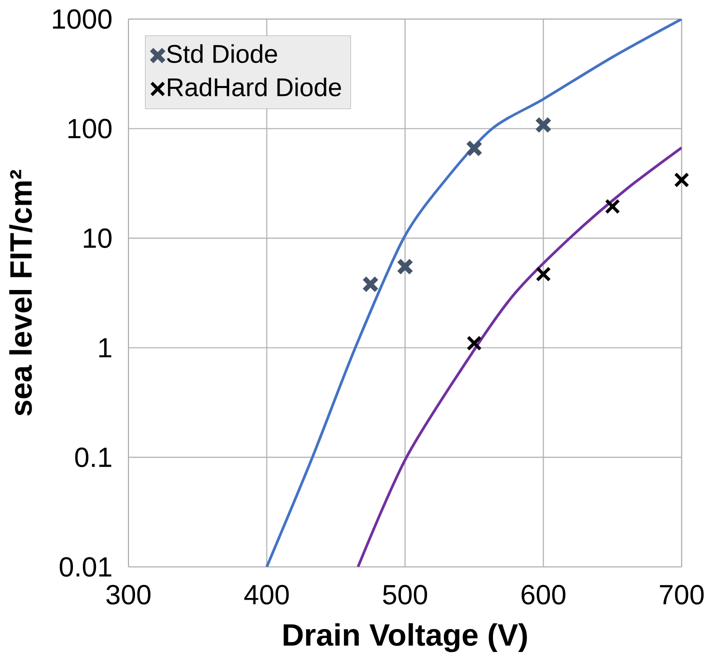 This screenshot has width=714, height=661. I want to click on y-tick-label: 1000, so click(82, 19).